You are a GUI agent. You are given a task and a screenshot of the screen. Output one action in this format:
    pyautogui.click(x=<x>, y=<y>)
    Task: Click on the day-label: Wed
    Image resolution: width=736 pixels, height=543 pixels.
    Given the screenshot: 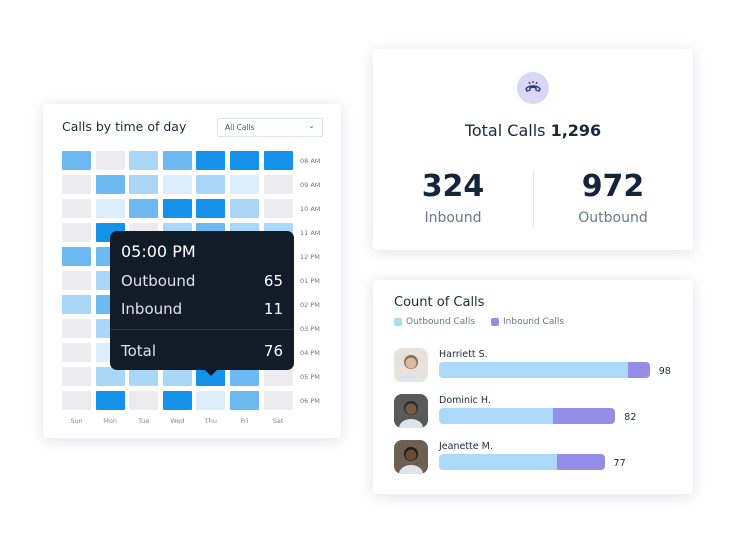 What is the action you would take?
    pyautogui.click(x=177, y=421)
    